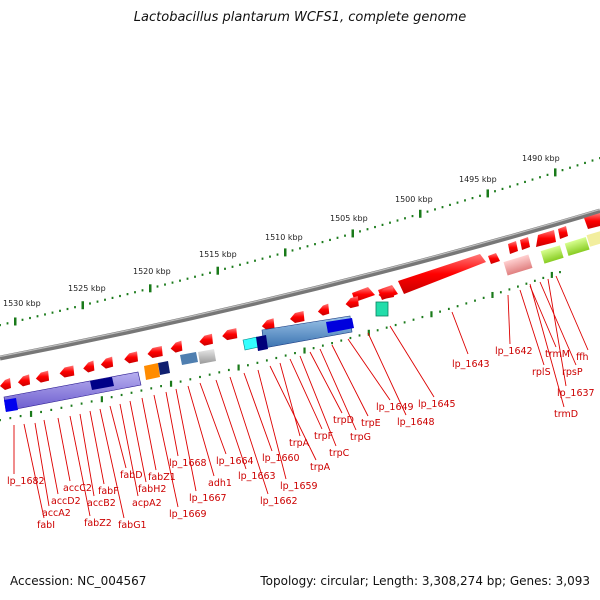 The width and height of the screenshot is (600, 600). I want to click on gene-arrow, so click(592, 221).